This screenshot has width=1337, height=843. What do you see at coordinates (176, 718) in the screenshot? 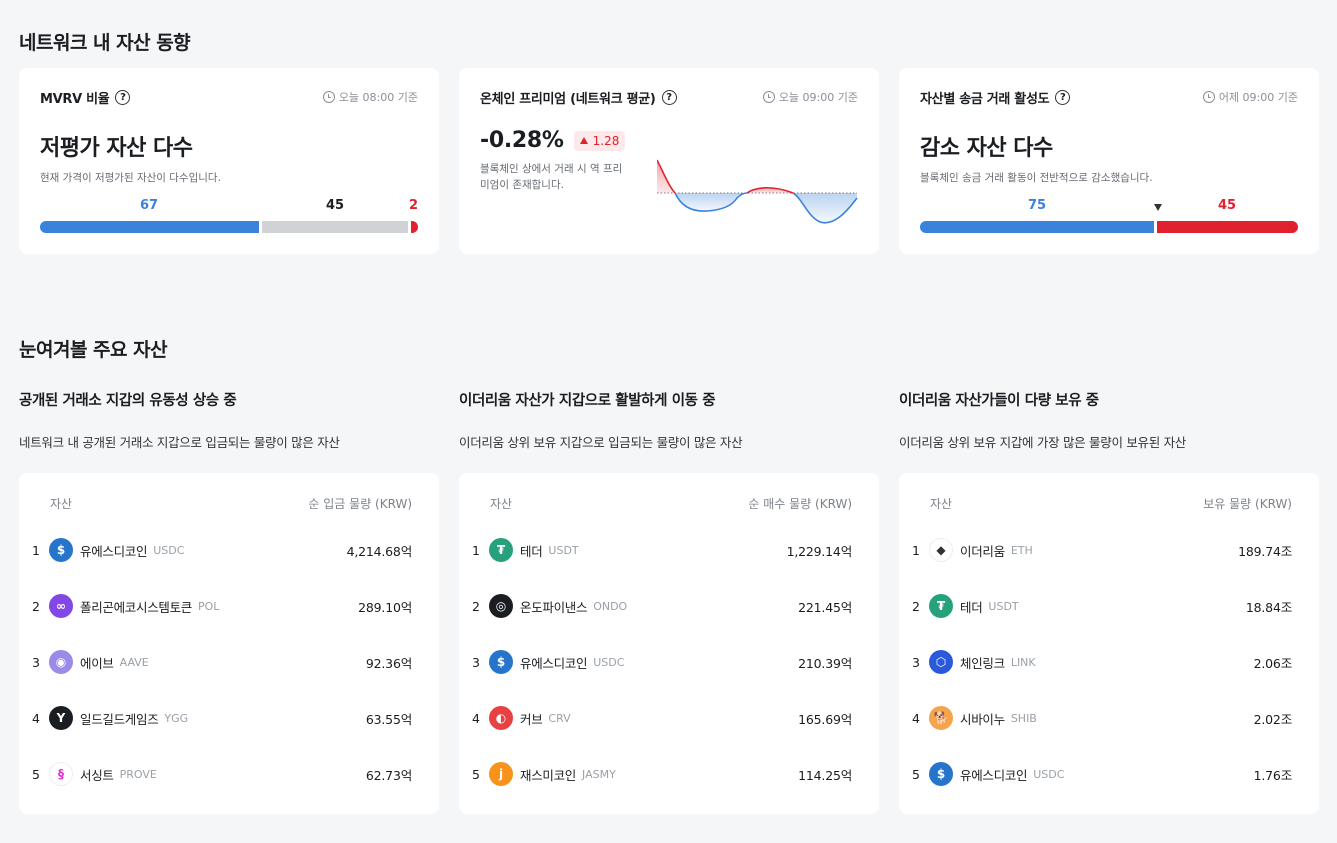
I see `asset-symbol: YGG` at bounding box center [176, 718].